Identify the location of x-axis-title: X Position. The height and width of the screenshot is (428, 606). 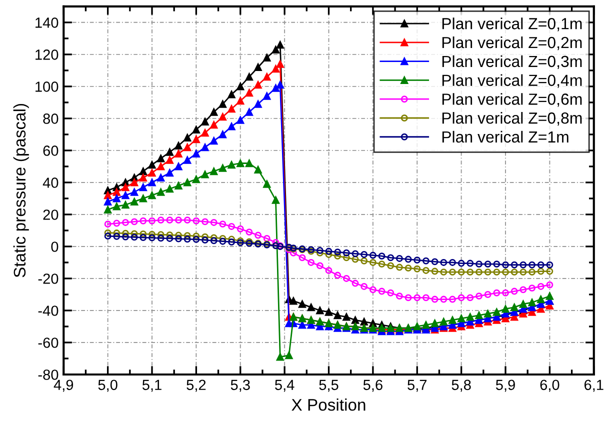
(329, 404).